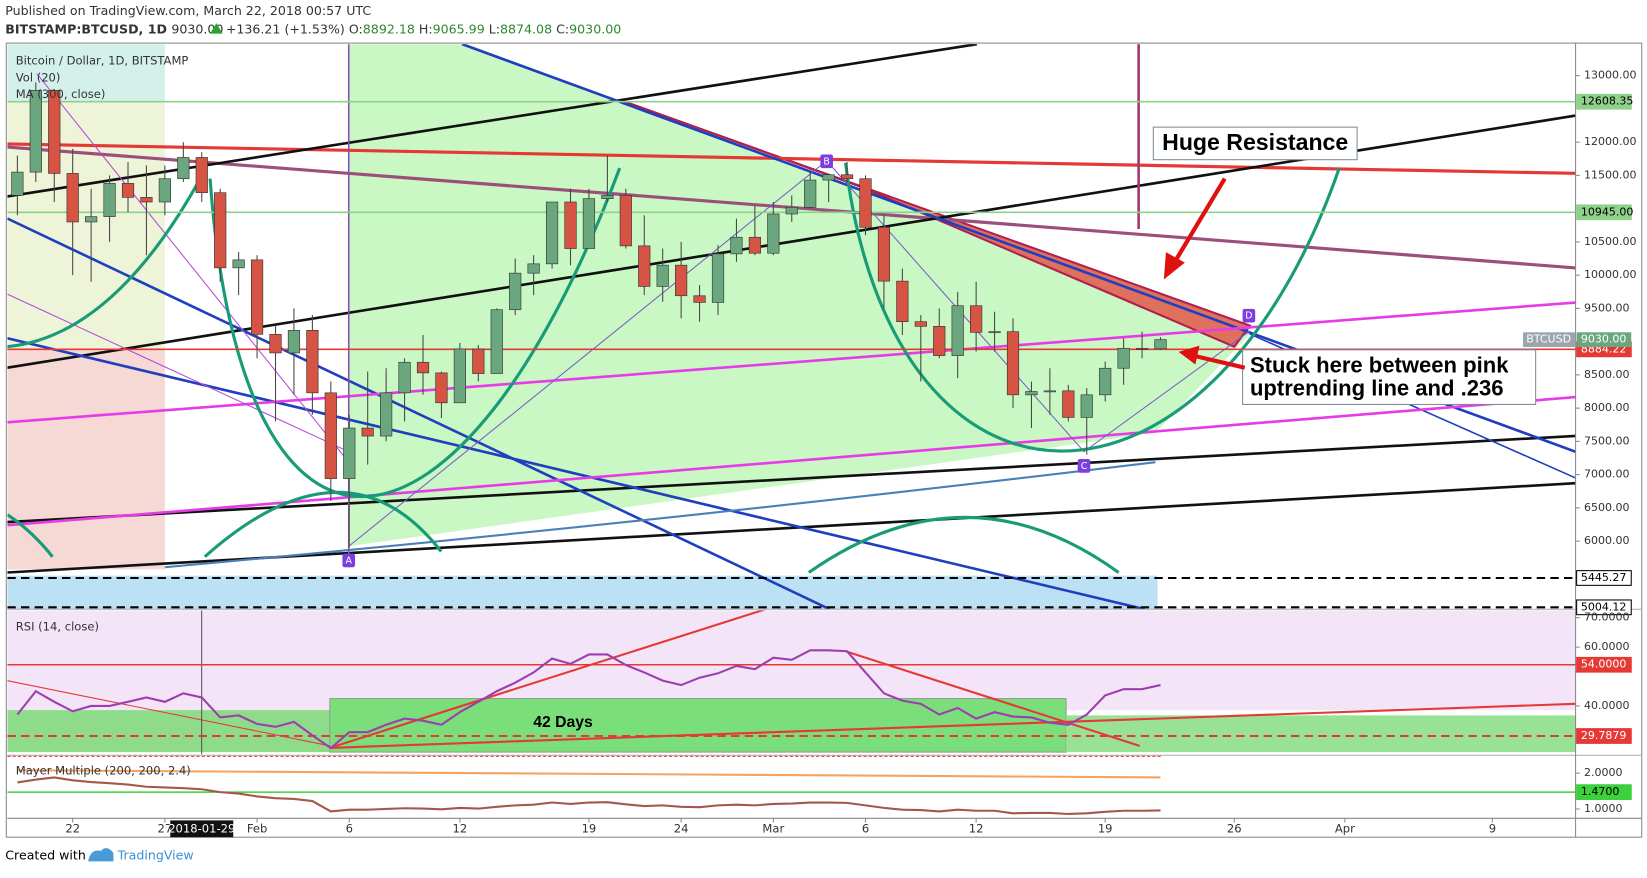 Image resolution: width=1647 pixels, height=878 pixels. Describe the element at coordinates (595, 28) in the screenshot. I see `c: 9030.00` at that location.